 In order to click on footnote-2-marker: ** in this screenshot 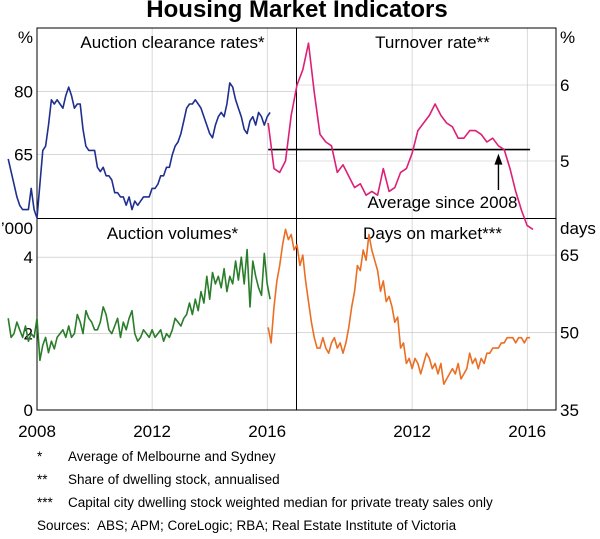, I will do `click(42, 479)`.